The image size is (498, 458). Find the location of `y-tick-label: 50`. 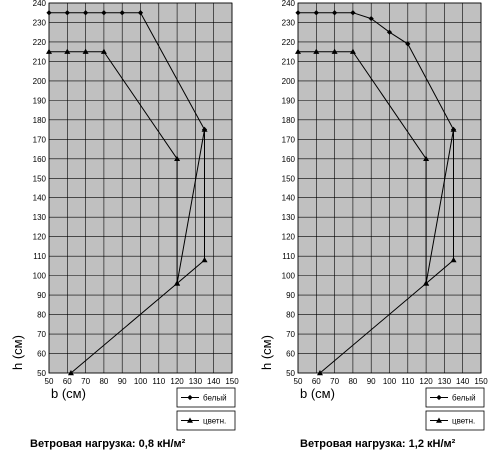

y-tick-label: 50 is located at coordinates (290, 373).